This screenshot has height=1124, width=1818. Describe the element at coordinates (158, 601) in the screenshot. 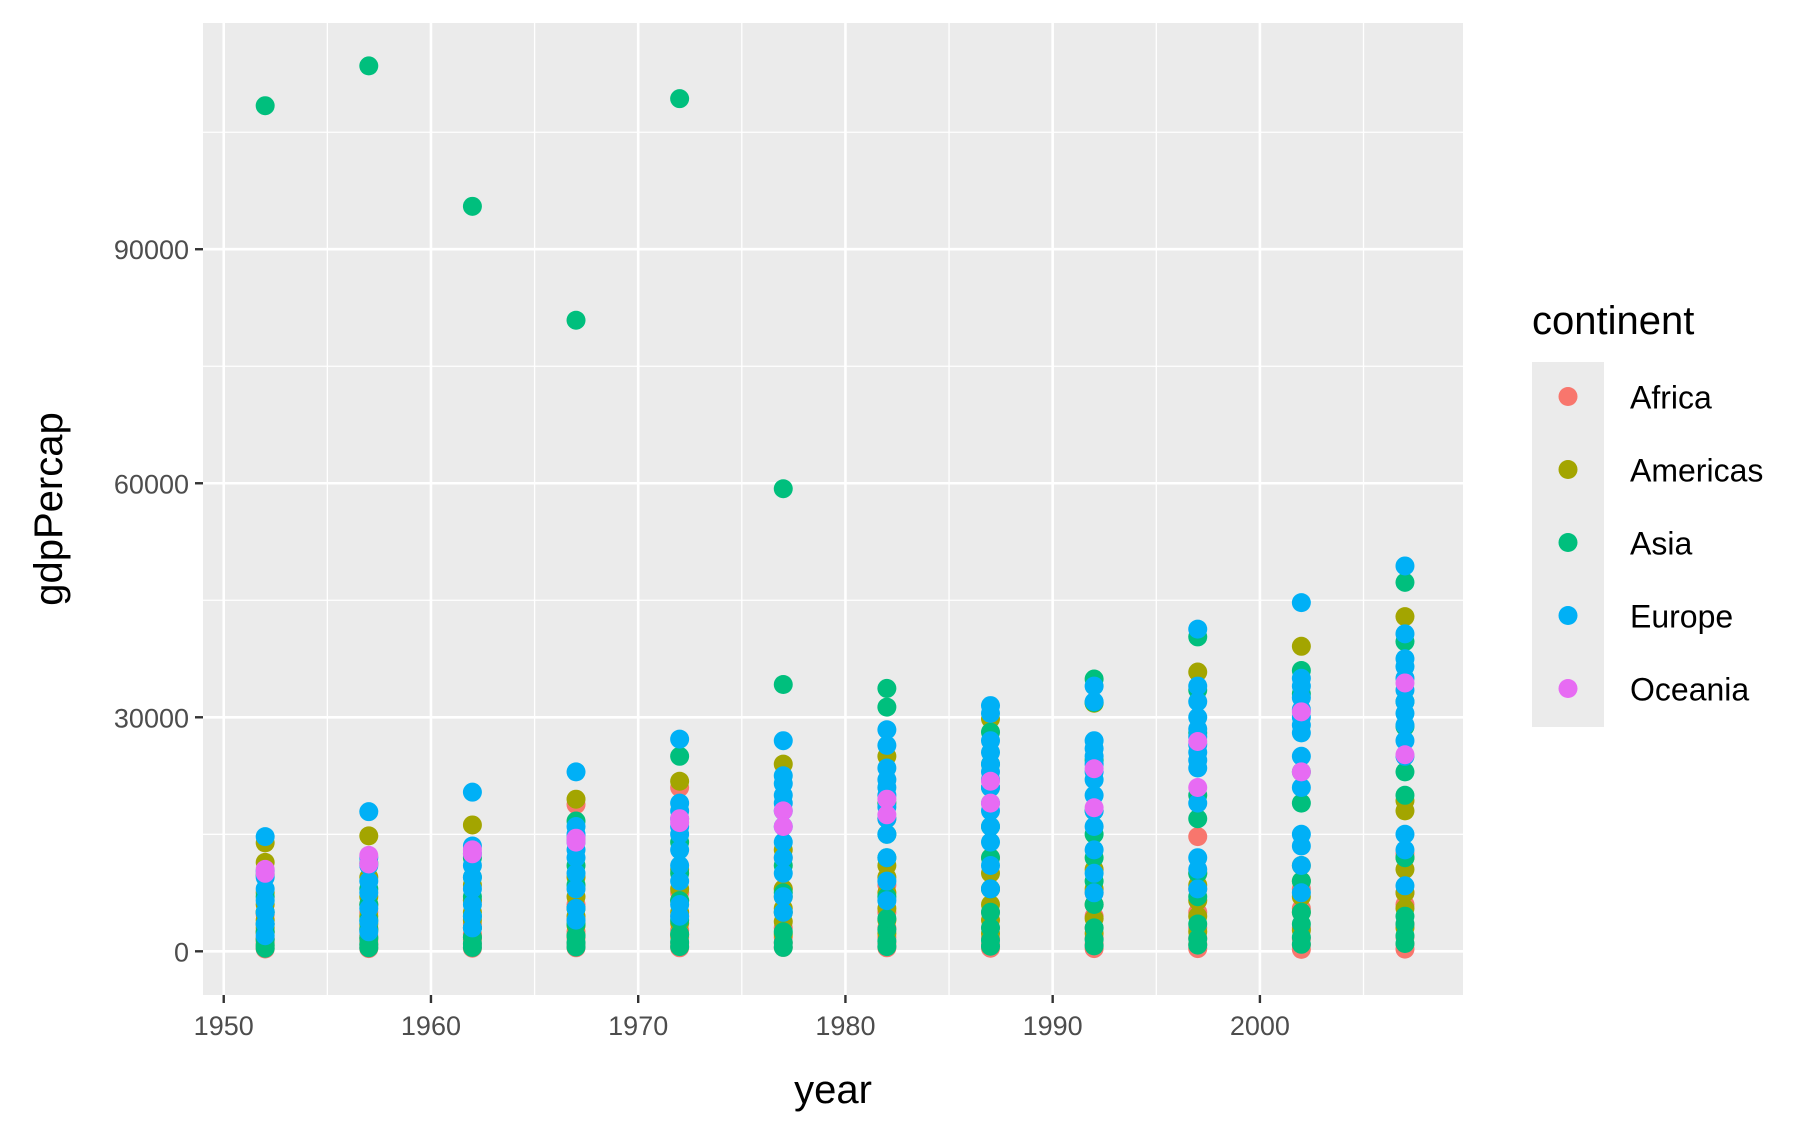

I see `y-axis: 0 30000 60000 90000` at that location.